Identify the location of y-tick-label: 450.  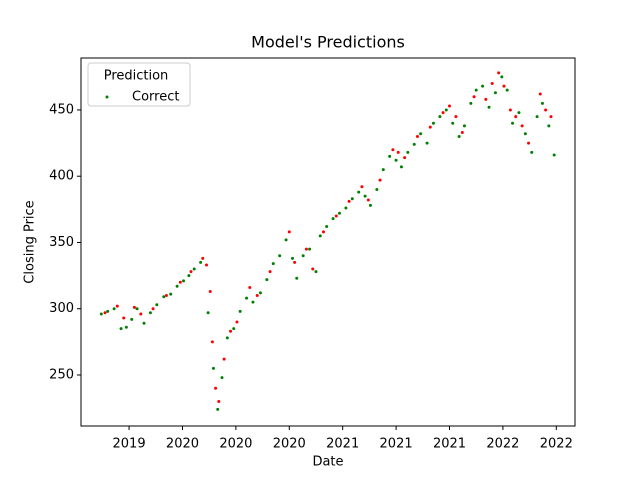
(61, 109).